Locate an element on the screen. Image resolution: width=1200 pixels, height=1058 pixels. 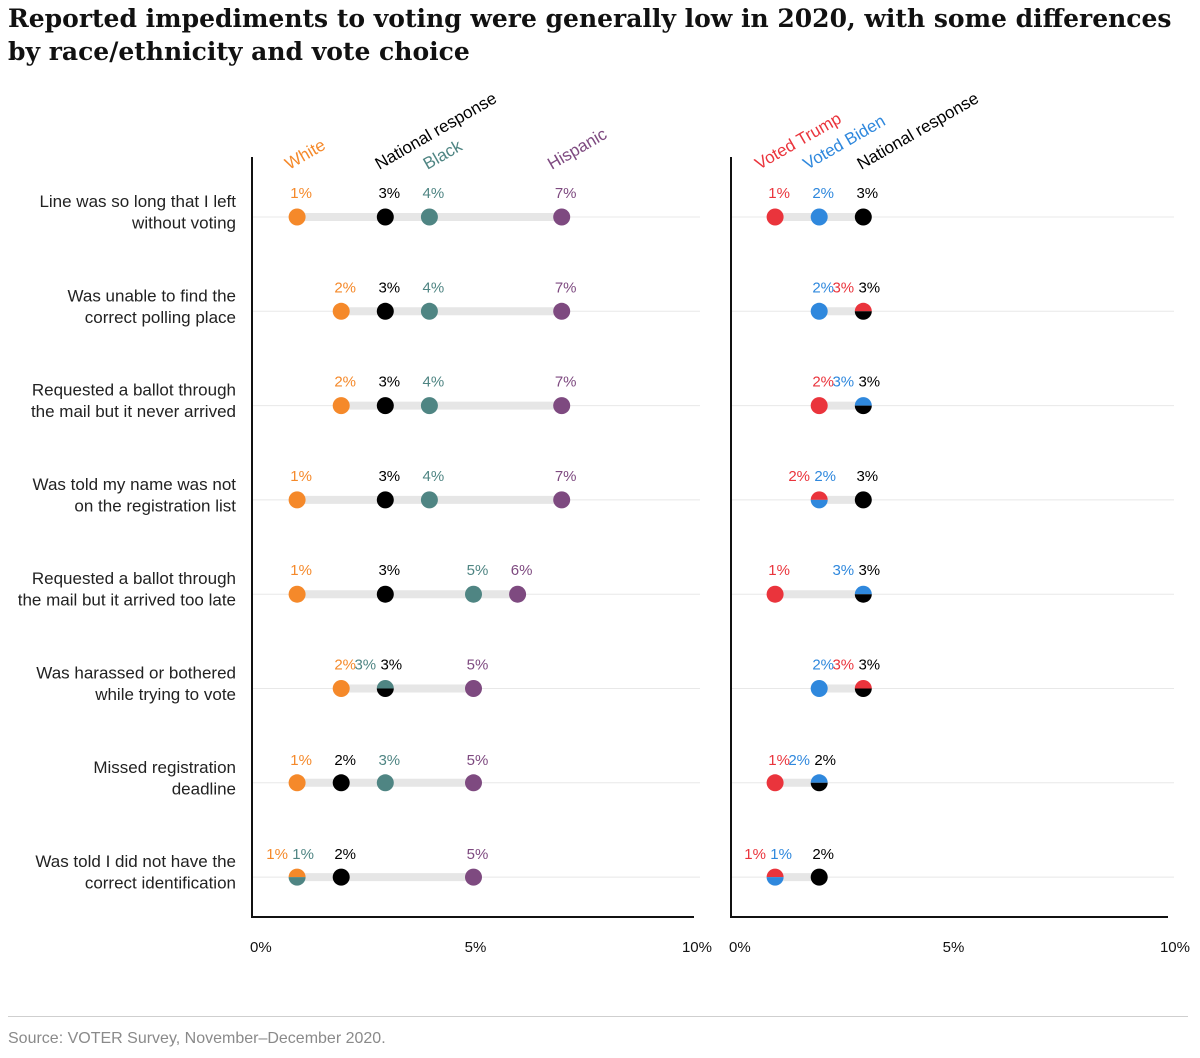
row-label-line: Missed registration is located at coordinates (164, 767).